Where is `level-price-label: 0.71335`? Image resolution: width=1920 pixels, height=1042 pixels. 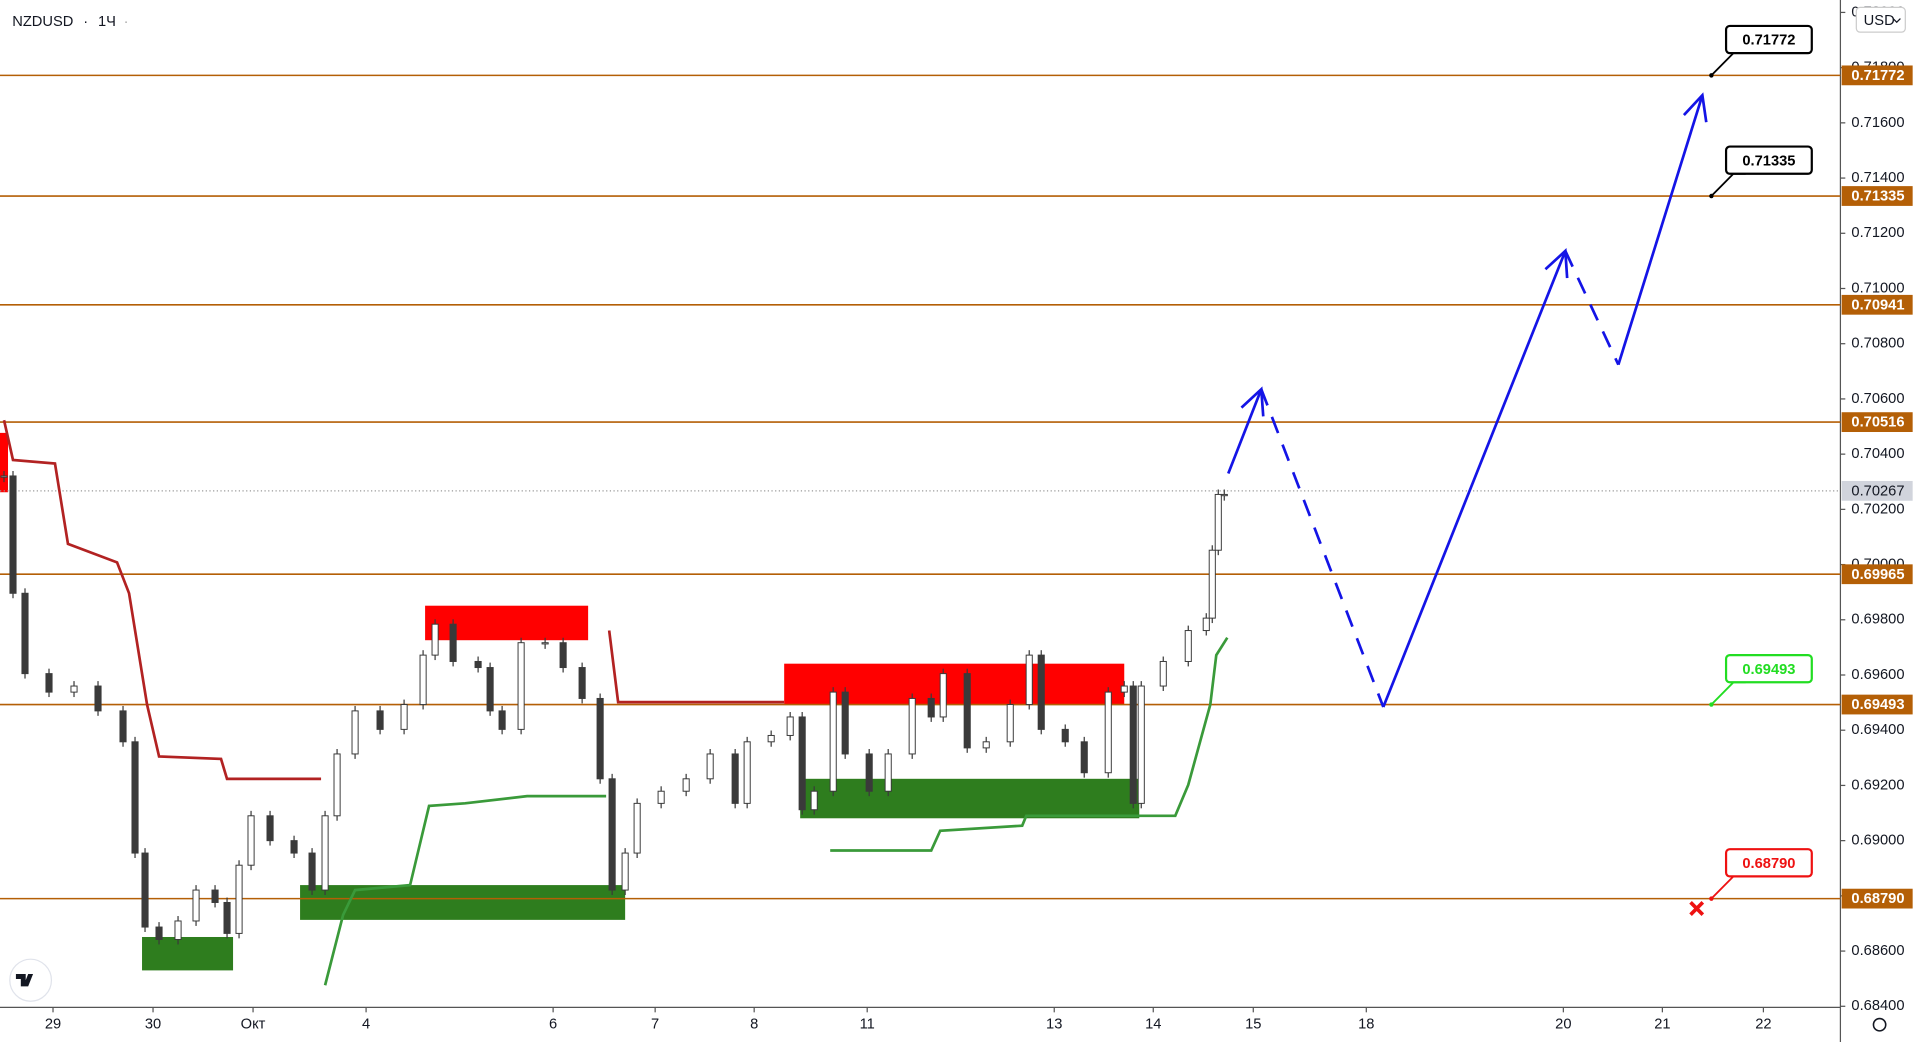
level-price-label: 0.71335 is located at coordinates (1877, 196).